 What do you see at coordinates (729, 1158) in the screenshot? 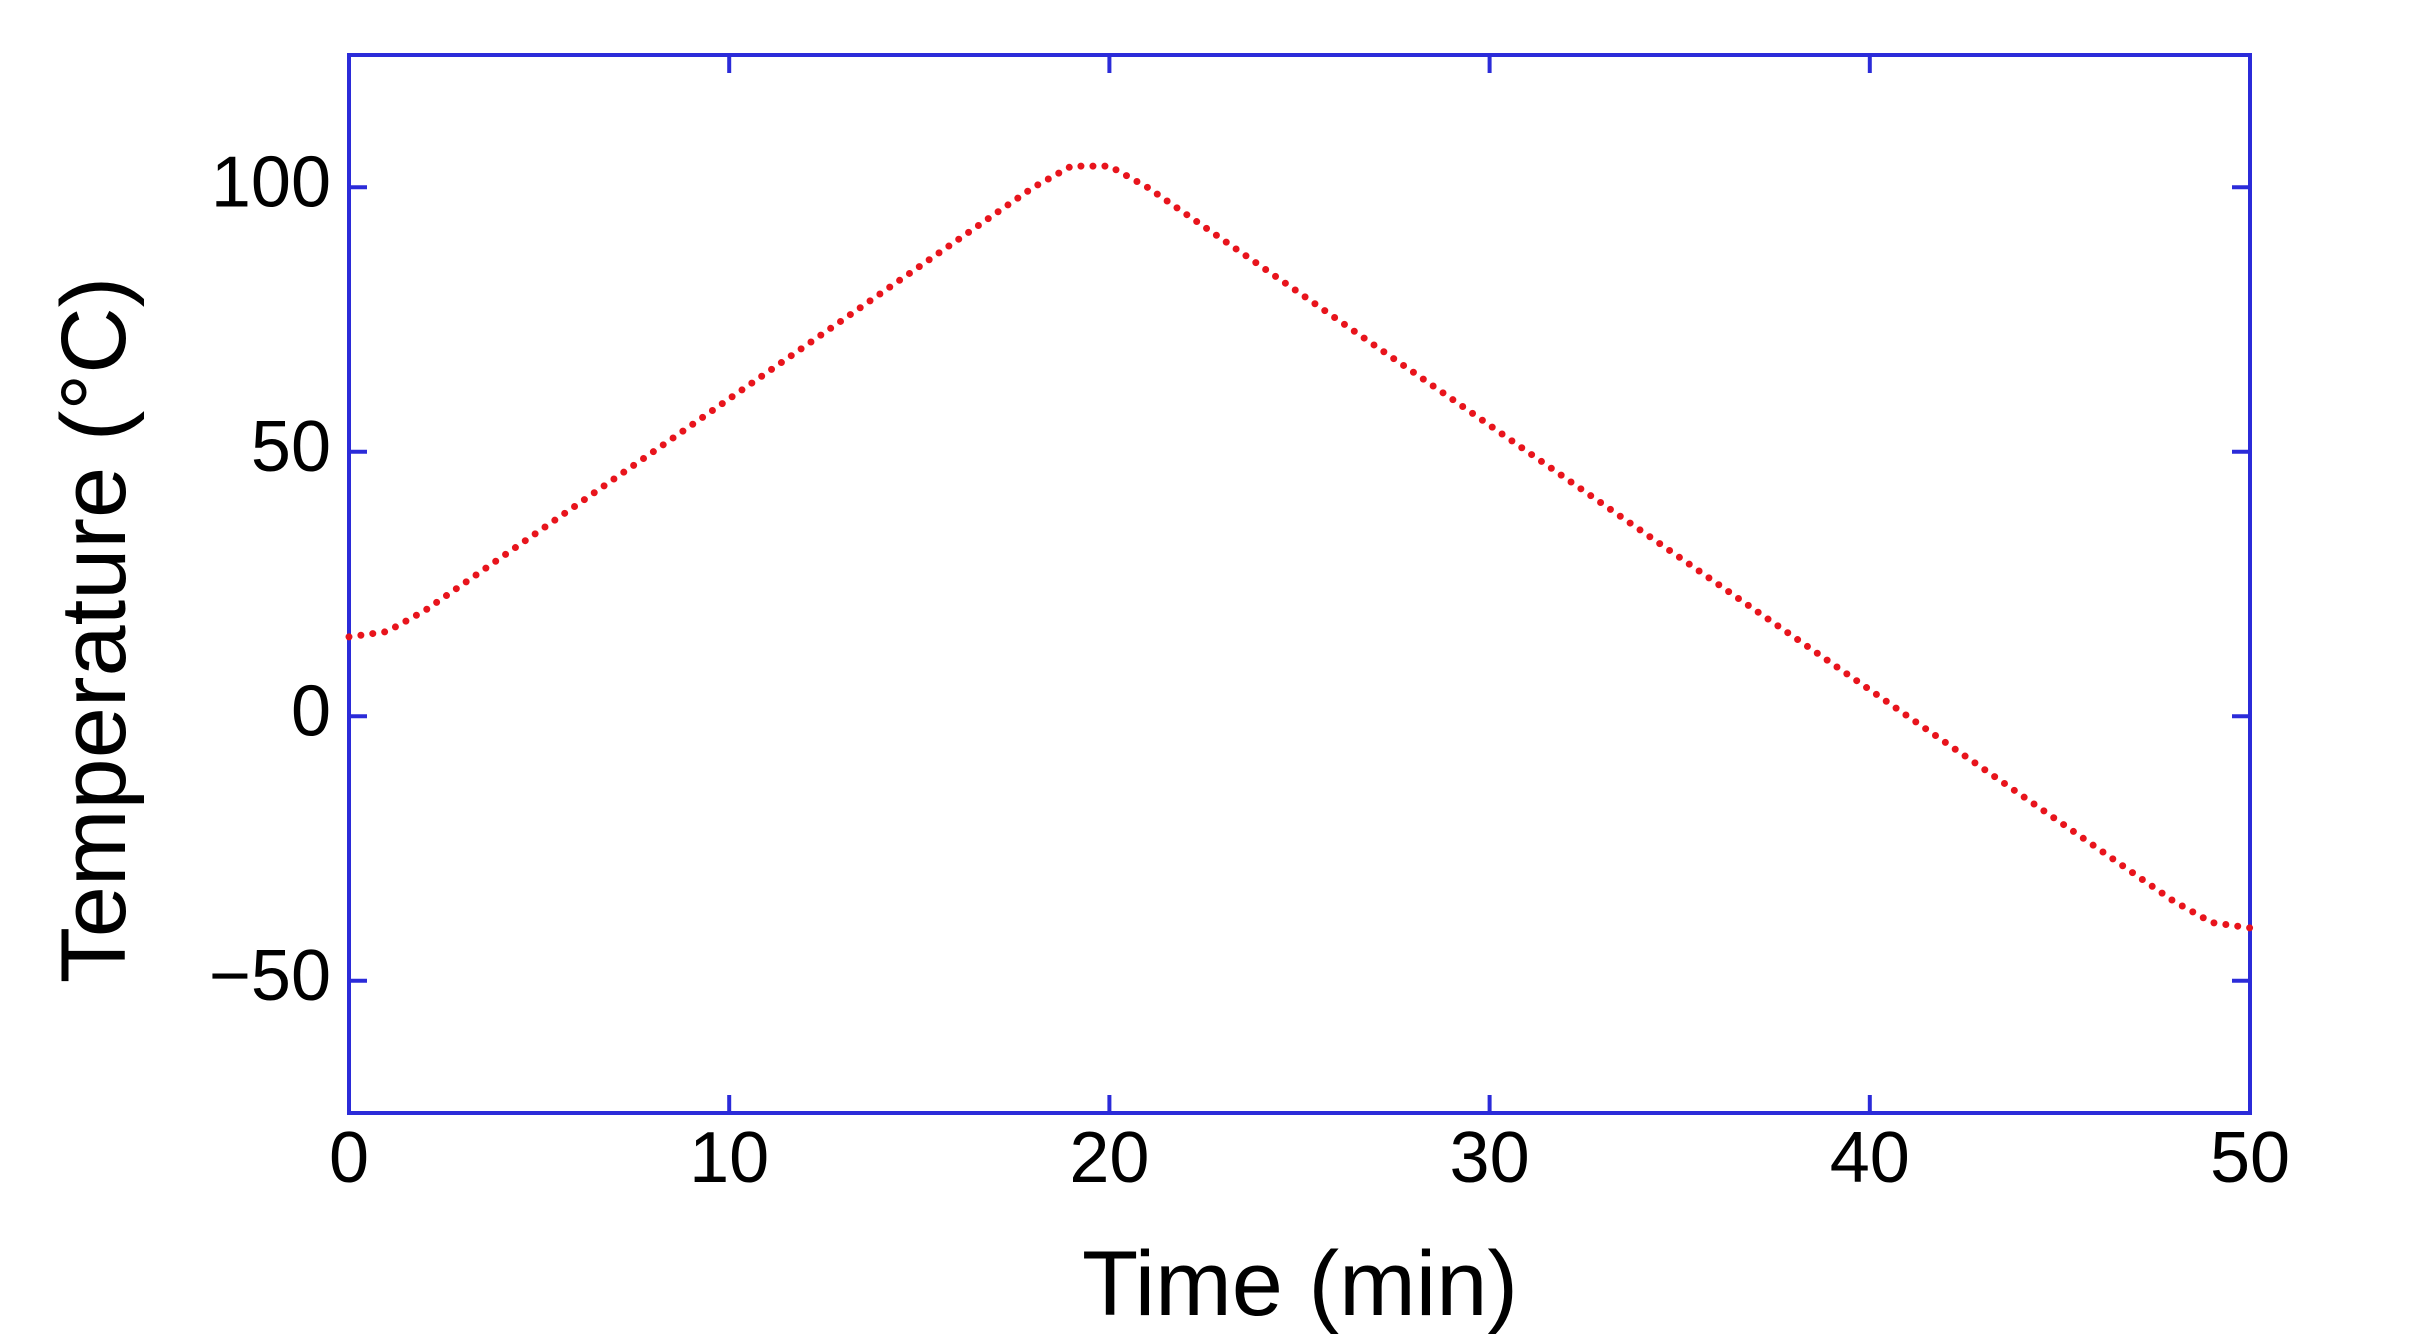
I see `x-tick-label: 10` at bounding box center [729, 1158].